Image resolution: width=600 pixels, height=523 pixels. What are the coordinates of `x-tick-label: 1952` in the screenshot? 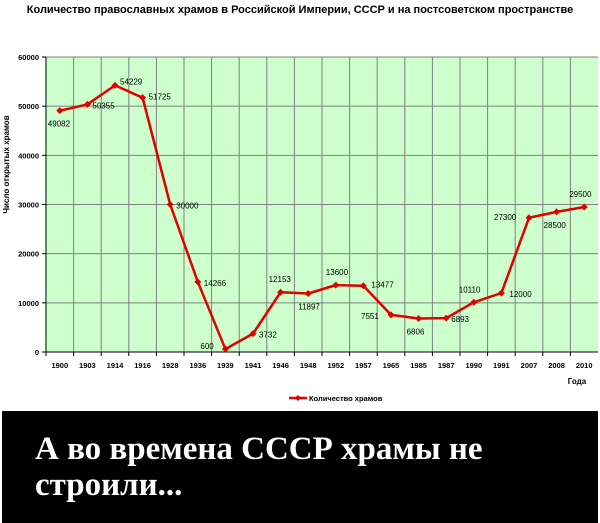 It's located at (335, 365).